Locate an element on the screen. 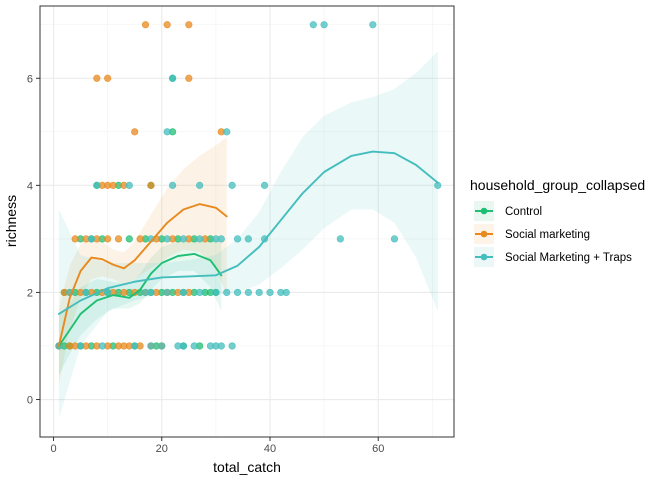  x-tick-label: 20 is located at coordinates (162, 449).